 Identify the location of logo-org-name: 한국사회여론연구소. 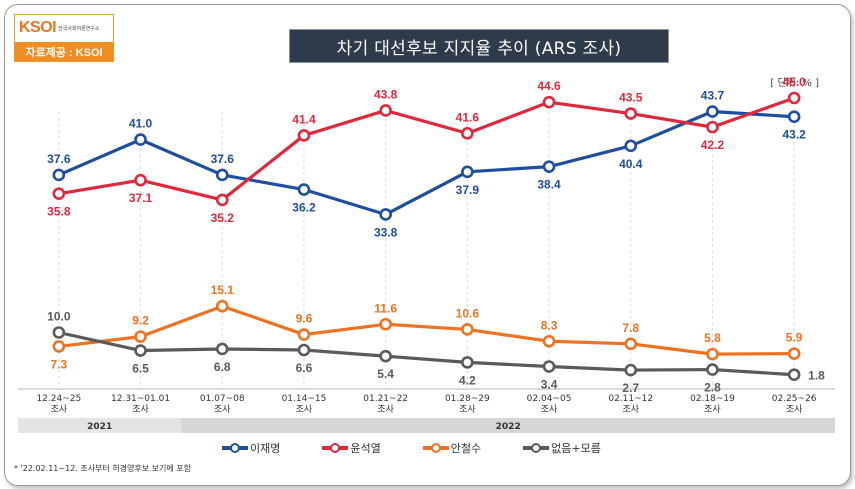
(79, 28).